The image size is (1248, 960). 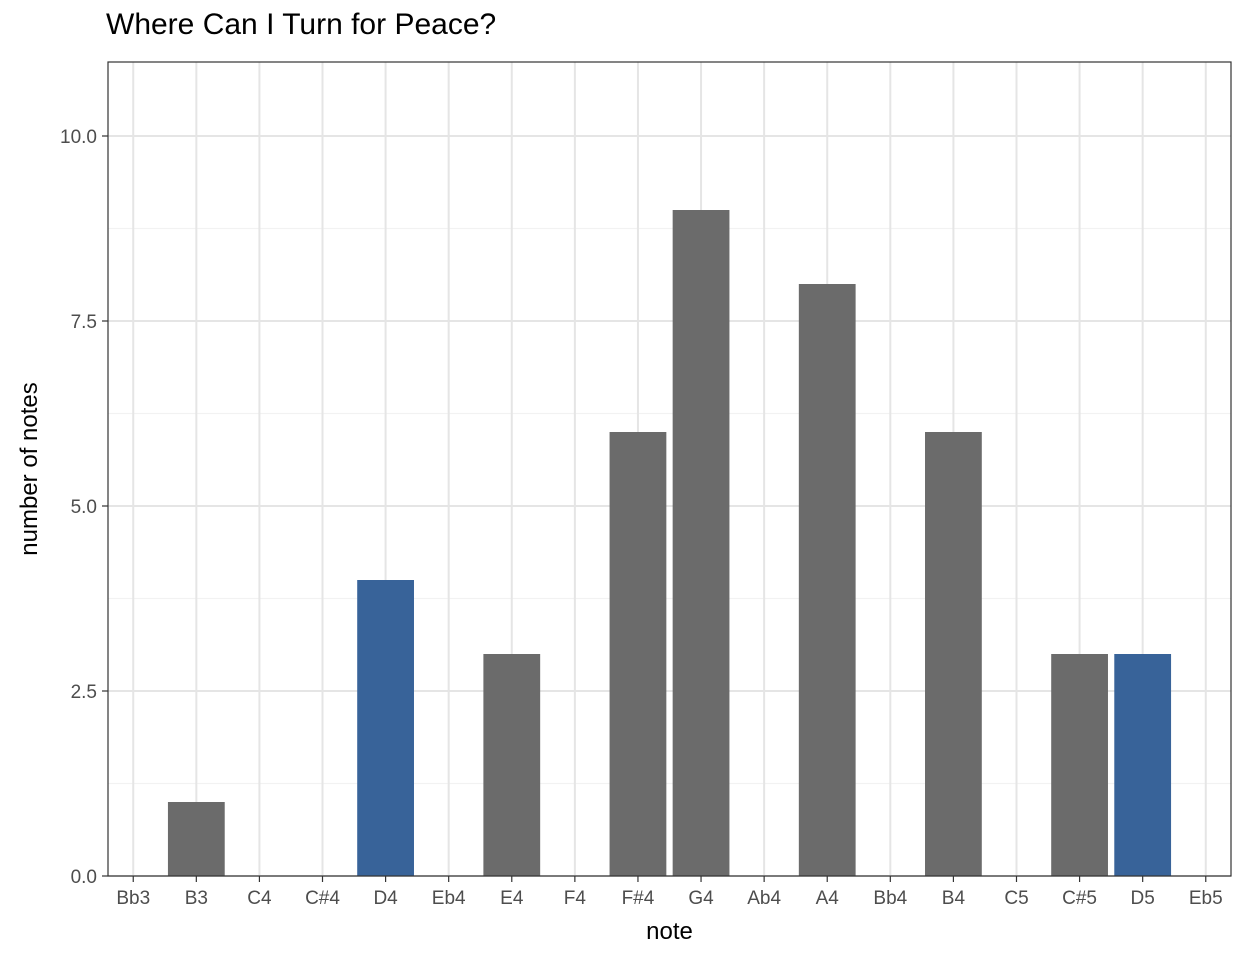 What do you see at coordinates (385, 898) in the screenshot?
I see `x-tick-label: D4` at bounding box center [385, 898].